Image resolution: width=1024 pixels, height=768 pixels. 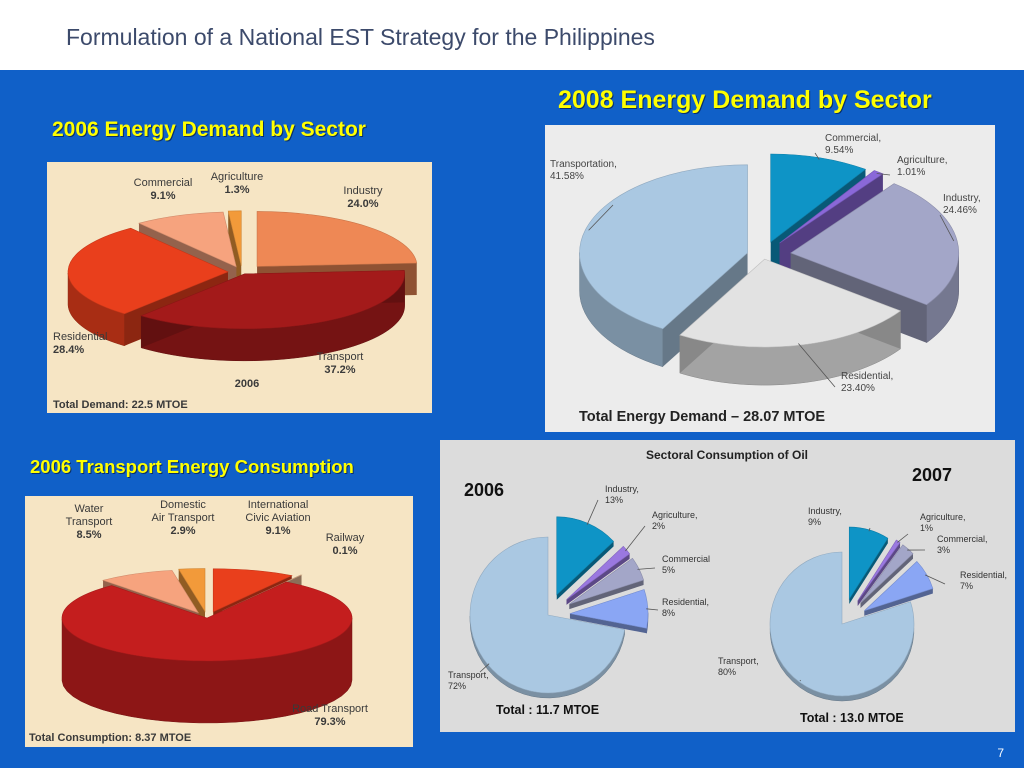 What do you see at coordinates (583, 164) in the screenshot?
I see `slice-name-label: Transportation,` at bounding box center [583, 164].